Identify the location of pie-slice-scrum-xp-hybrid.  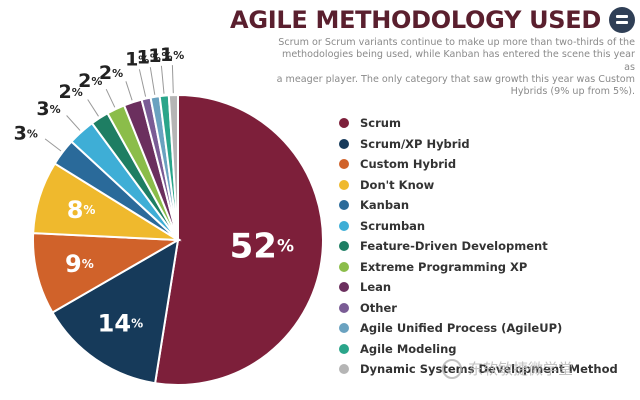
(115, 311).